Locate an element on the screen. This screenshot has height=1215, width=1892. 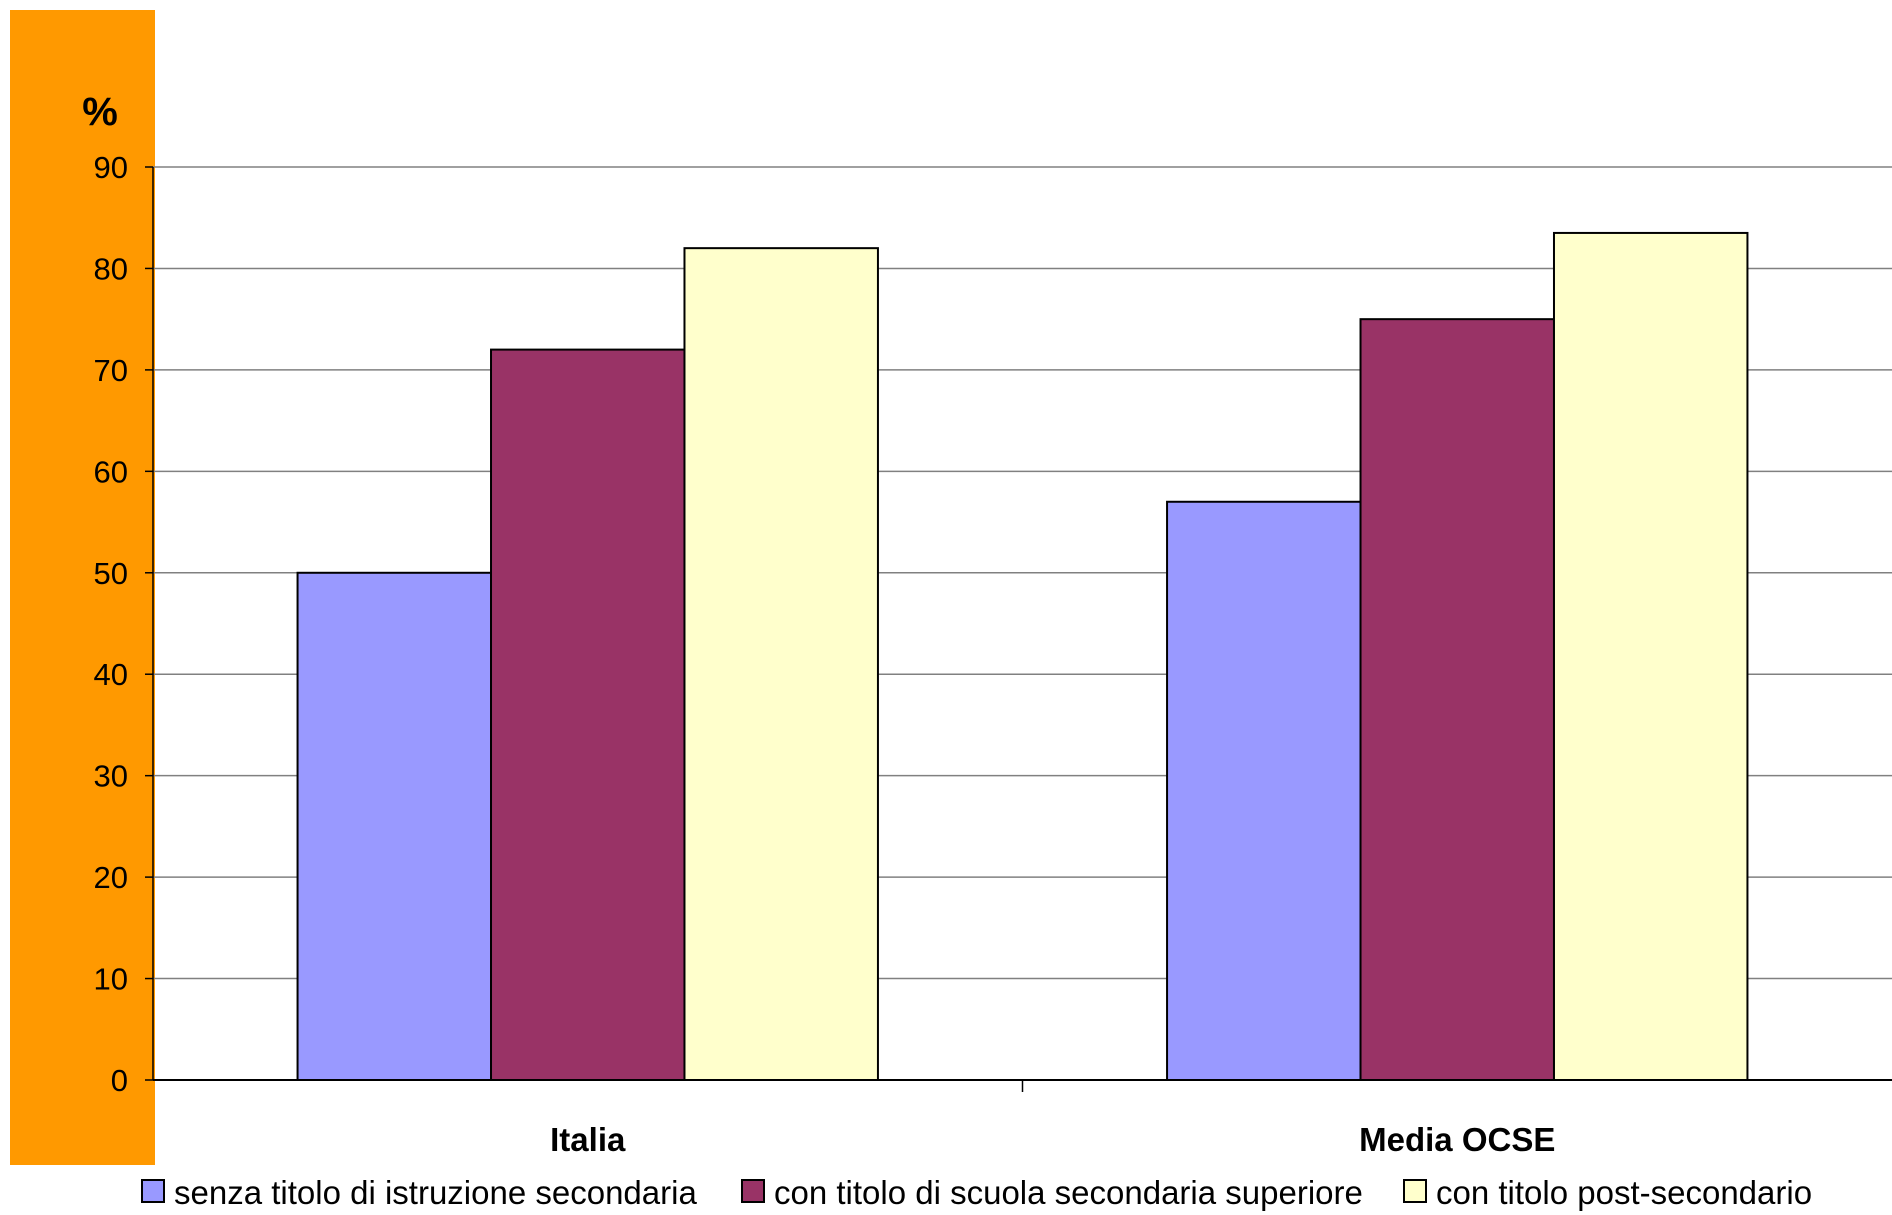
y-tick-label: 60 is located at coordinates (111, 471).